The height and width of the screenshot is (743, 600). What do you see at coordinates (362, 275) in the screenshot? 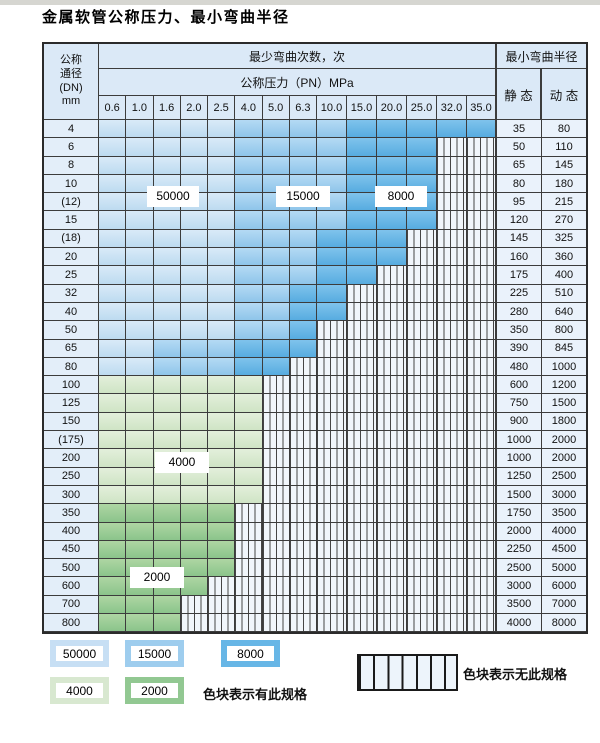
I see `cell-dn25-pn15.0-c8` at bounding box center [362, 275].